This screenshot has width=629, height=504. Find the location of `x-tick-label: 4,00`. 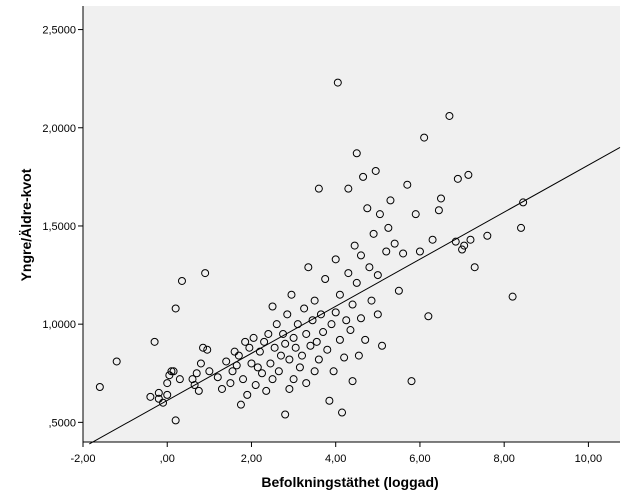

x-tick-label: 4,00 is located at coordinates (335, 459).